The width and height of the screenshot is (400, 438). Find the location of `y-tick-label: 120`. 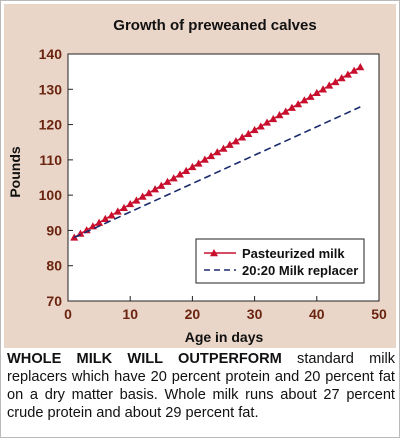

y-tick-label: 120 is located at coordinates (51, 125).